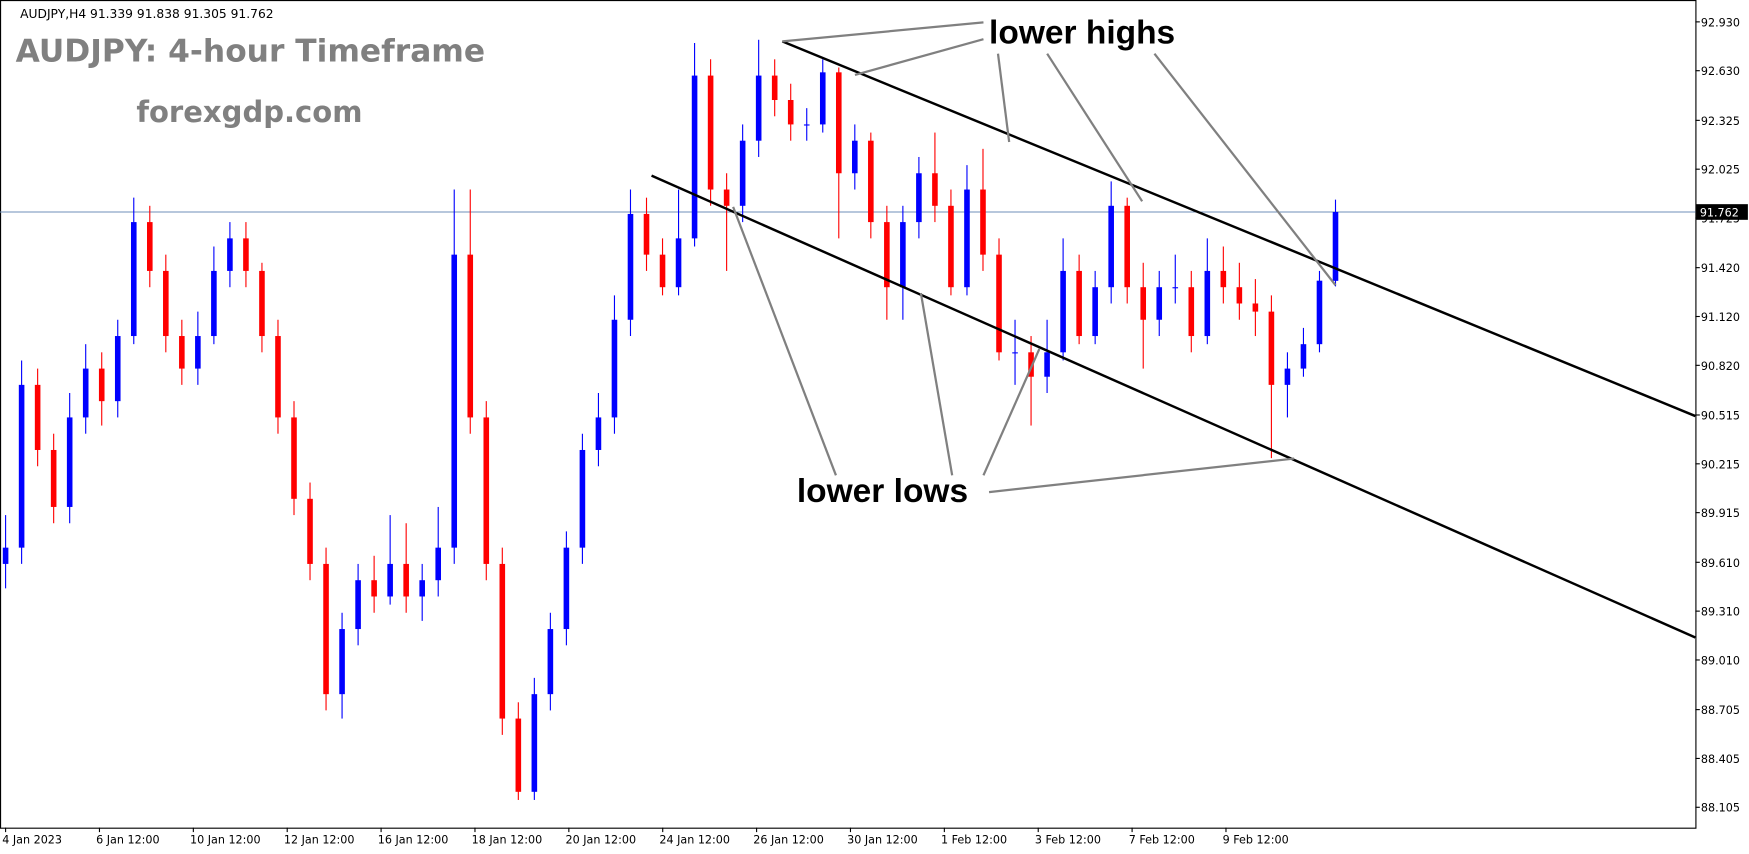  Describe the element at coordinates (146, 14) in the screenshot. I see `header: AUDJPY,H4 91.339 91.838 91.305 91.762` at that location.